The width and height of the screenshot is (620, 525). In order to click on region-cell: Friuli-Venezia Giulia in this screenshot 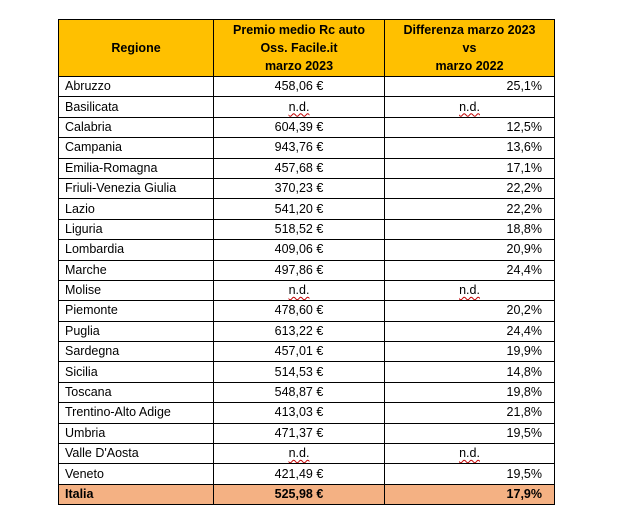, I will do `click(136, 188)`.